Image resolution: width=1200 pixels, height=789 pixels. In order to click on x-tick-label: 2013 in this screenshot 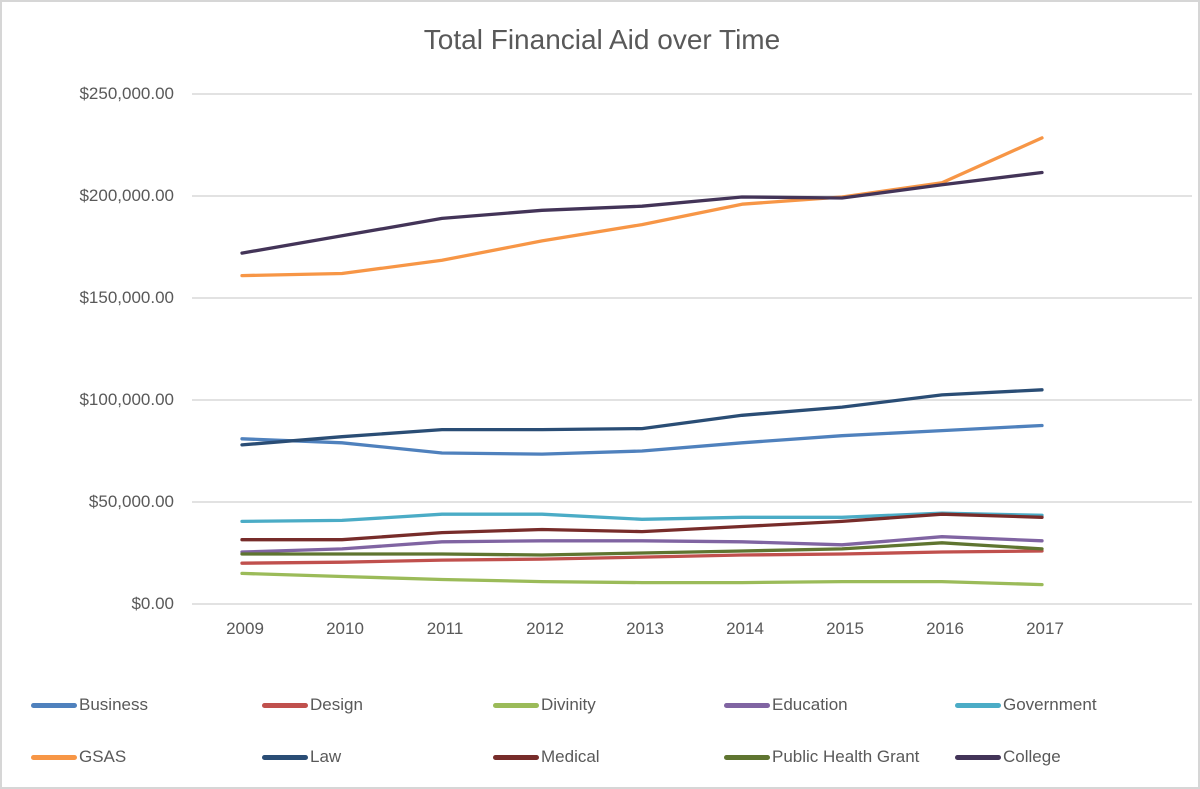, I will do `click(645, 628)`.